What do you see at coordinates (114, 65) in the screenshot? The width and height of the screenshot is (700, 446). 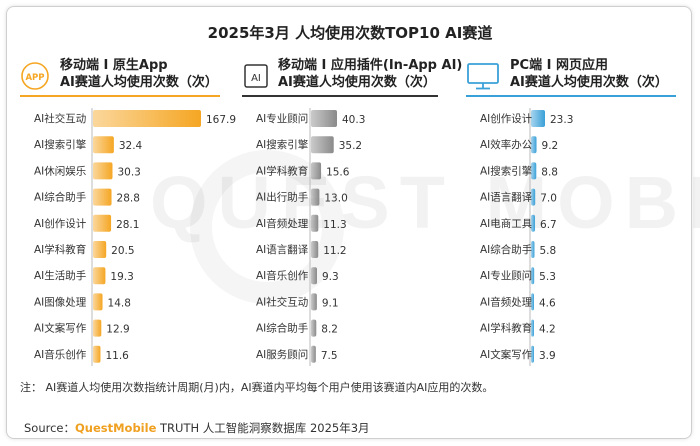 I see `panel-app-title: 移动端 I 原生App` at bounding box center [114, 65].